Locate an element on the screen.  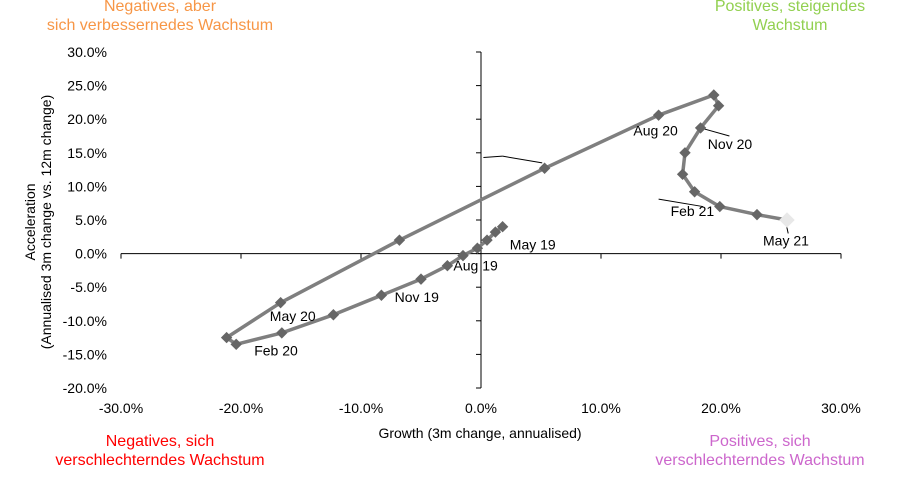
date-annotation: May 21 is located at coordinates (786, 241).